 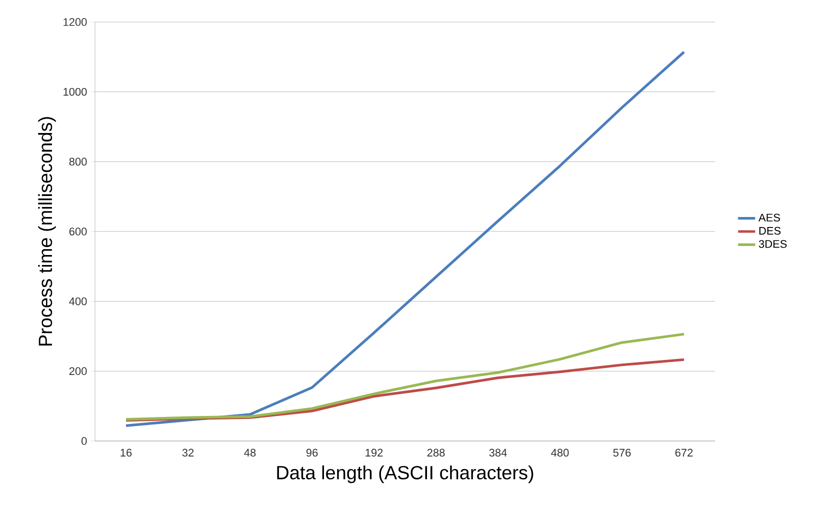 I want to click on y-tick-label: 600, so click(x=78, y=232).